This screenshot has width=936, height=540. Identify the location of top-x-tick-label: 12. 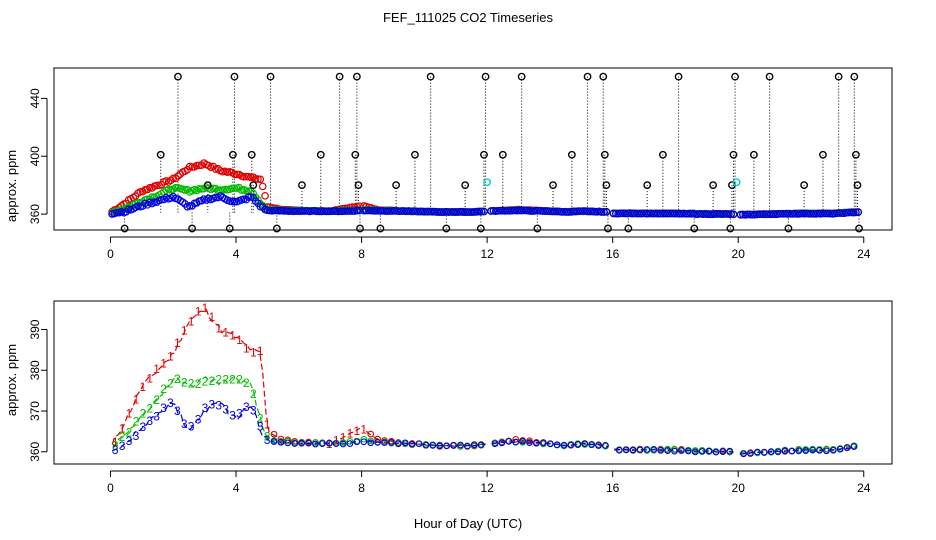
(487, 254).